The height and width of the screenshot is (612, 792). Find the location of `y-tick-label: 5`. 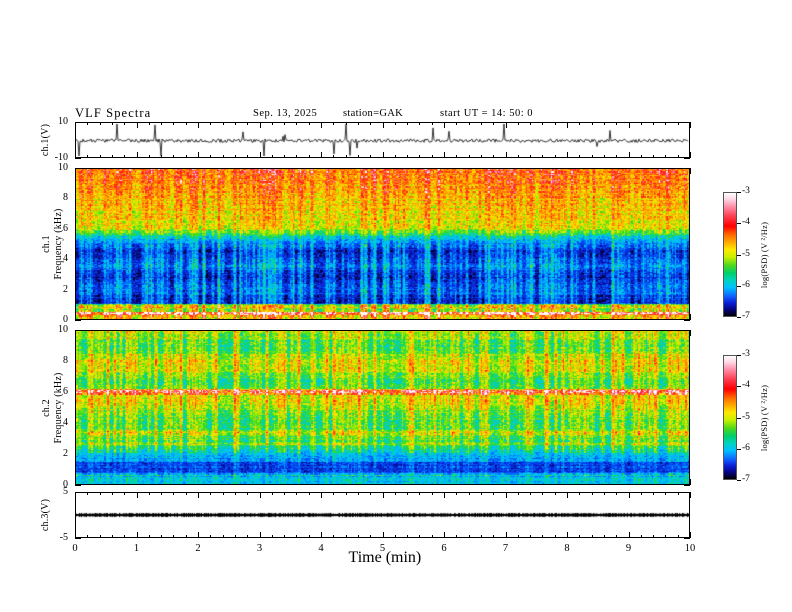

y-tick-label: 5 is located at coordinates (65, 491).